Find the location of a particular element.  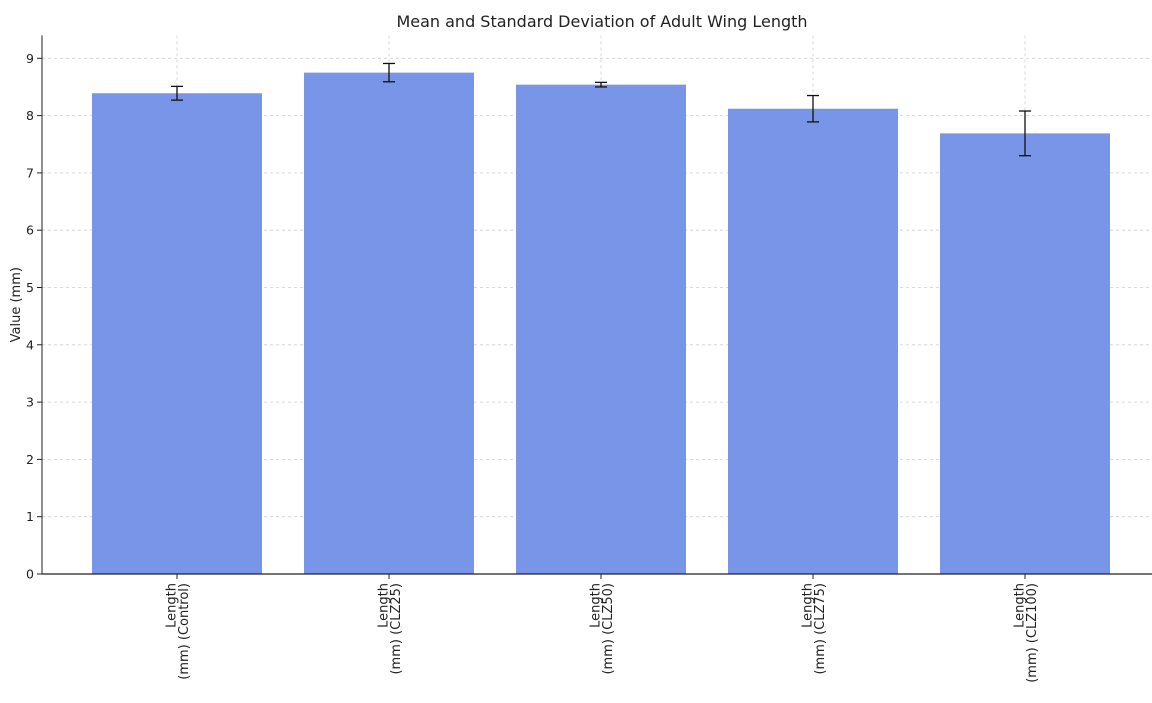

y-tick-label: 9 is located at coordinates (30, 58).